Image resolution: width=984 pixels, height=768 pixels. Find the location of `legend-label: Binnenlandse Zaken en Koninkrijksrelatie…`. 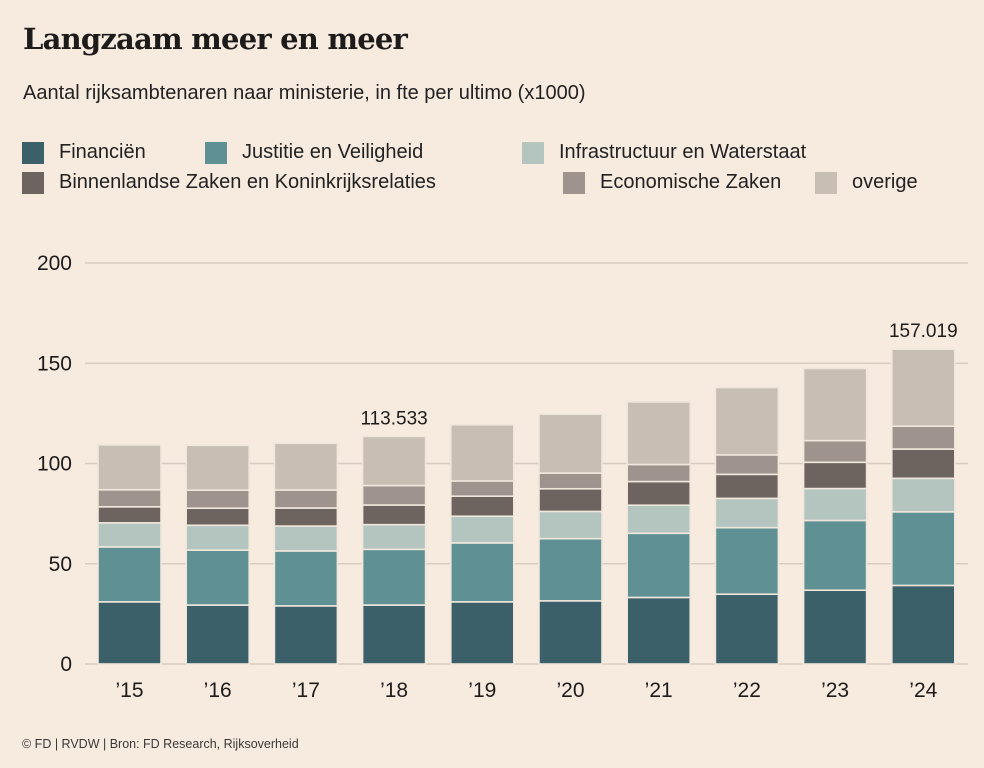

legend-label: Binnenlandse Zaken en Koninkrijksrelatie… is located at coordinates (247, 182).